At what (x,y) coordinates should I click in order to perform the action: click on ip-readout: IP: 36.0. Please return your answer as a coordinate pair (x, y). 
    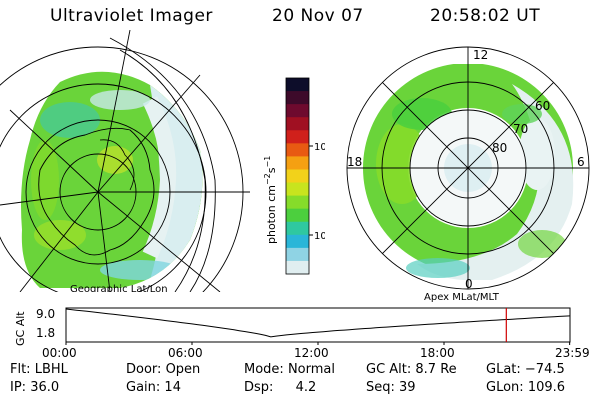
    Looking at the image, I should click on (35, 387).